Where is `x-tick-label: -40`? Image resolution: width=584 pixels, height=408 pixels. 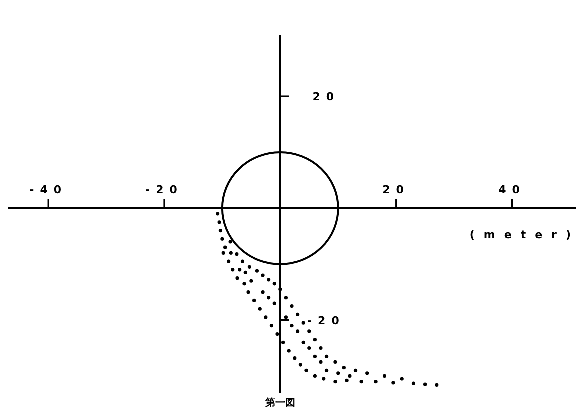
x-tick-label: -40 is located at coordinates (49, 189).